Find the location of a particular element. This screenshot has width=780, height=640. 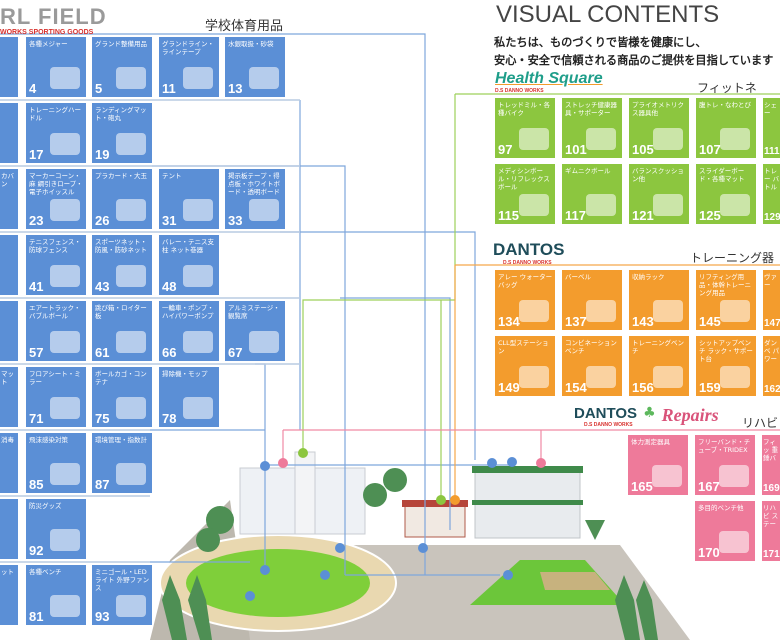

product-tile-48: バレー・テニス支柱 ネット巻器 48 is located at coordinates (189, 265).